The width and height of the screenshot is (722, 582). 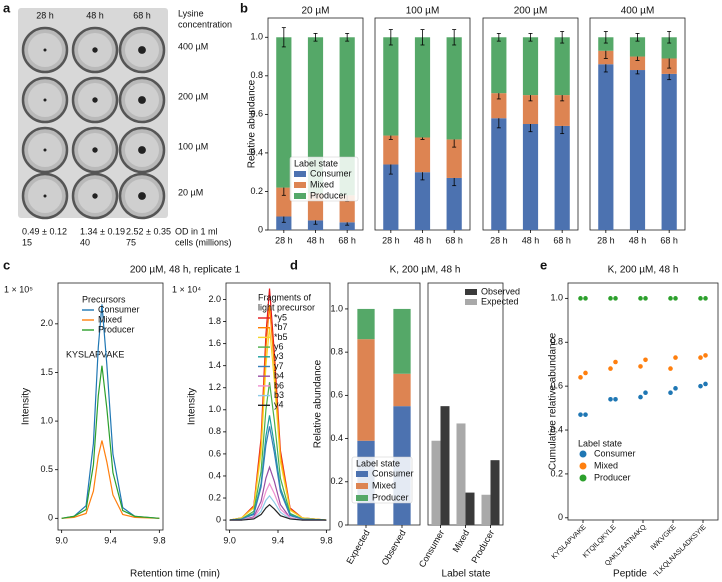 I want to click on scale-label: 1 × 10⁵, so click(x=18, y=289).